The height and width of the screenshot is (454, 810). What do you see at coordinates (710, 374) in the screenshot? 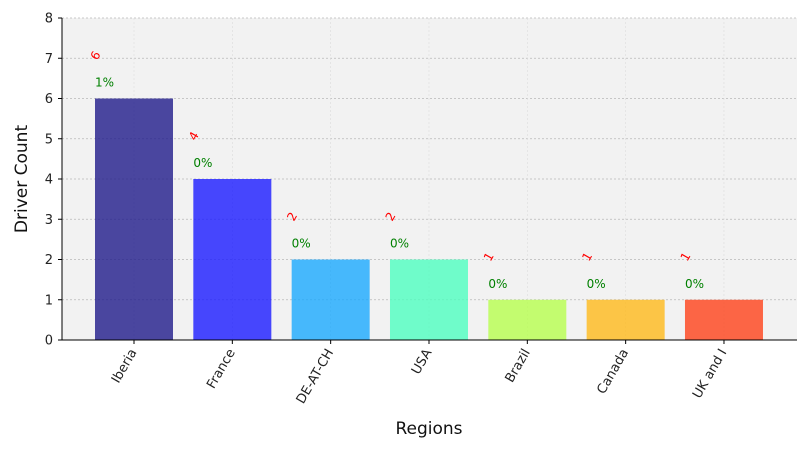
I see `x-tick-label: UK and I` at bounding box center [710, 374].